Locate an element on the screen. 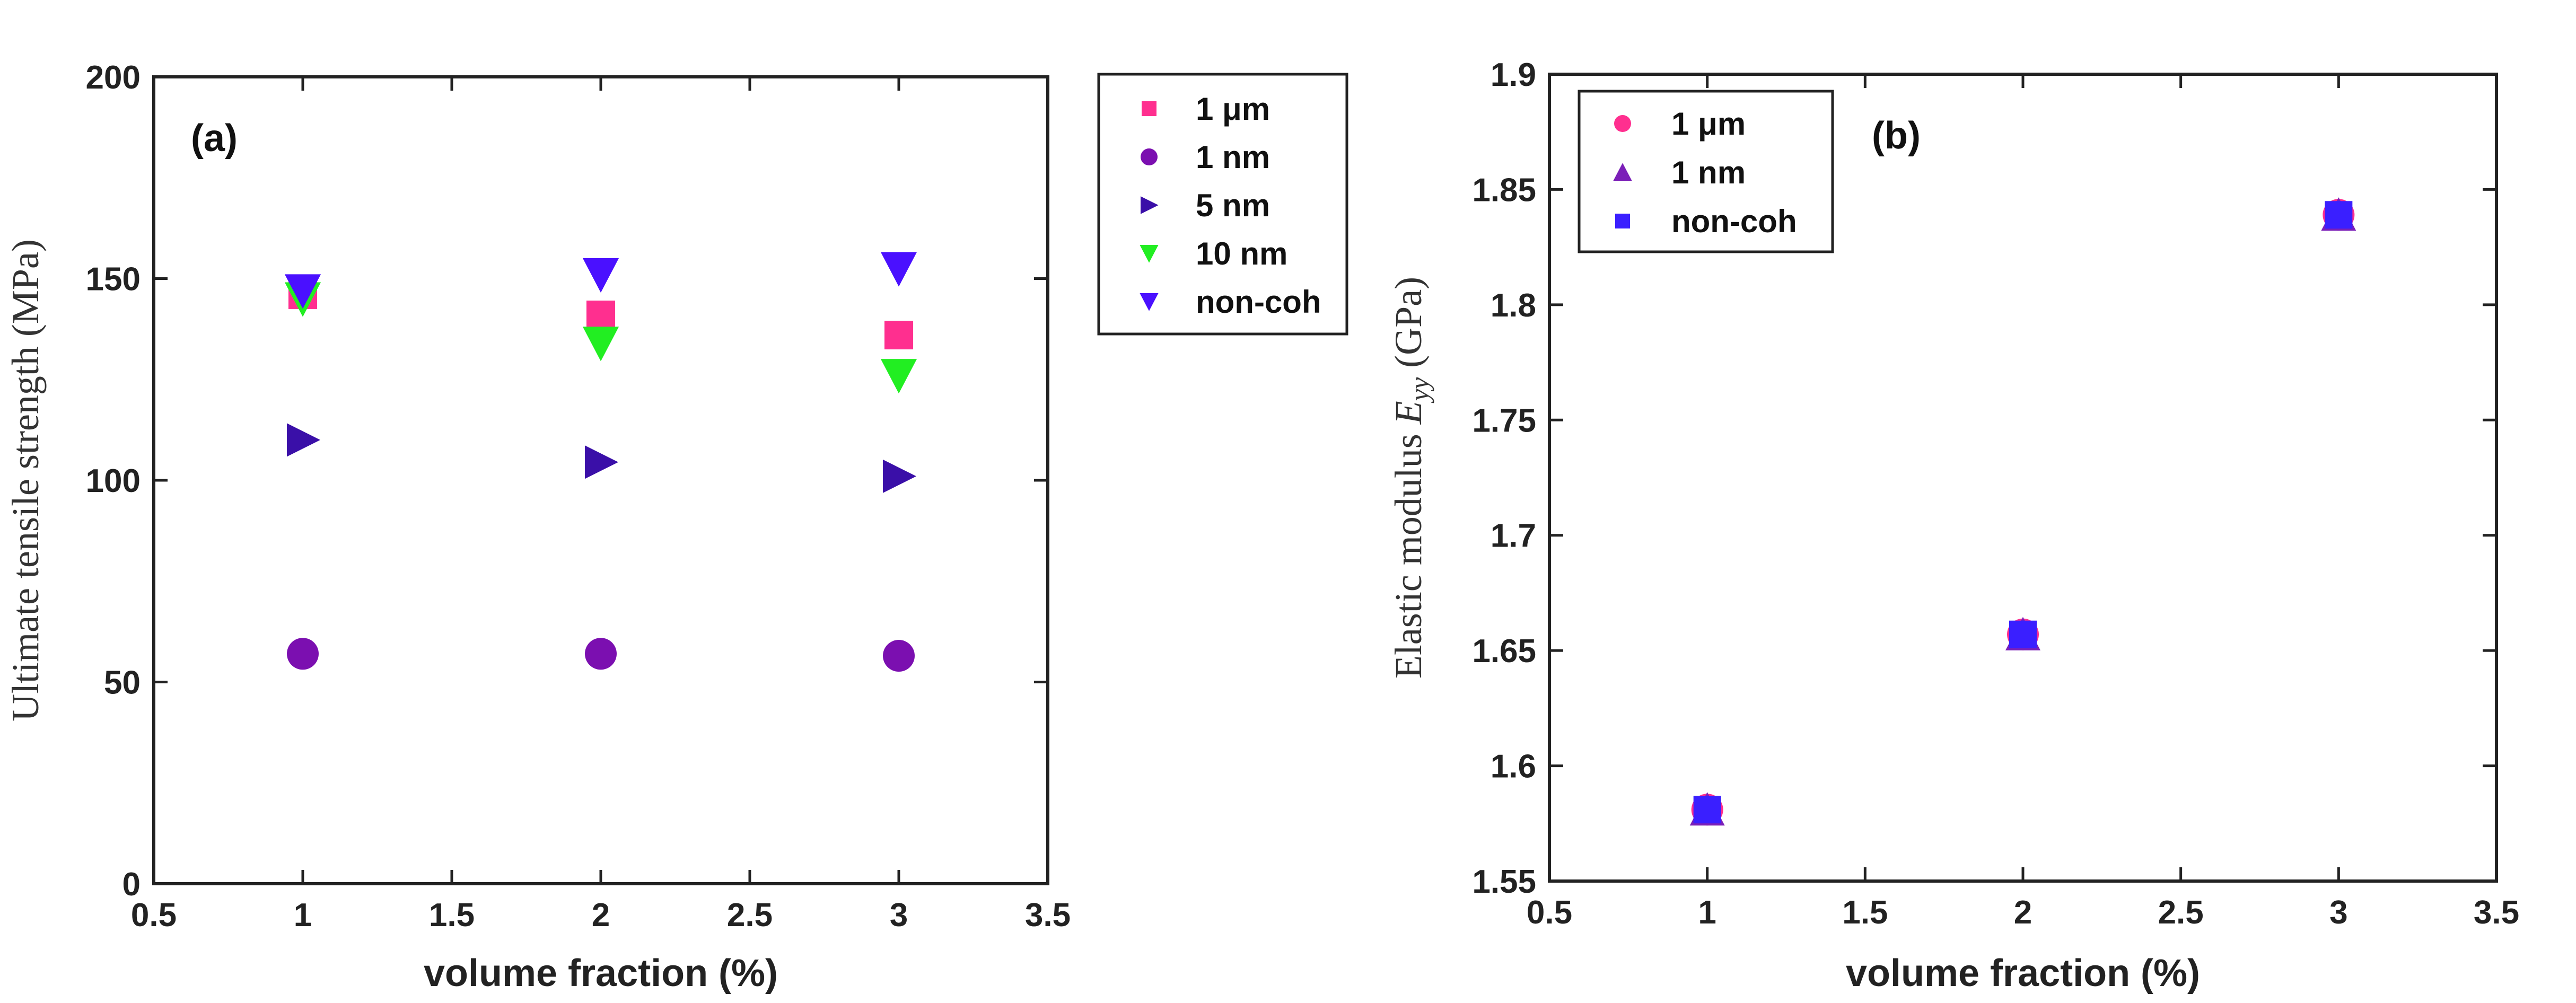 Image resolution: width=2576 pixels, height=1003 pixels. panel-a-x-tick-label: 0.5 is located at coordinates (154, 915).